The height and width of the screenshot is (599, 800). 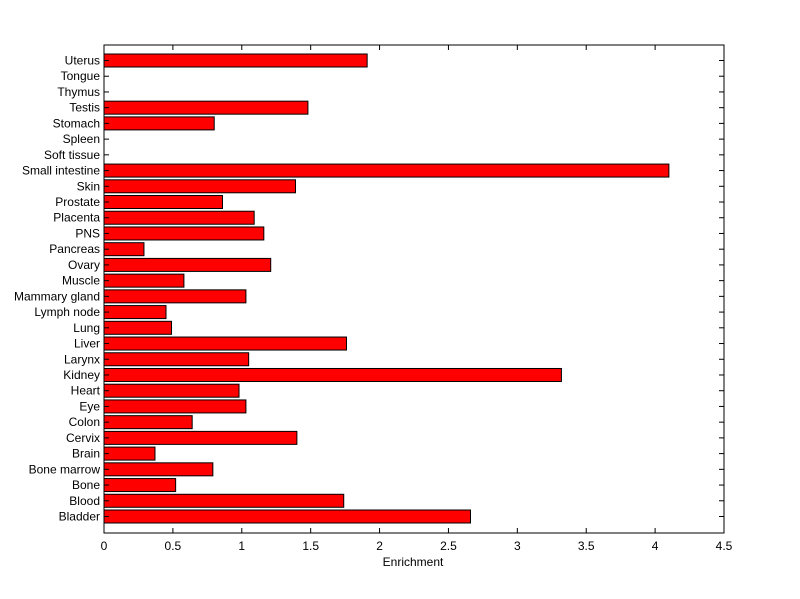 What do you see at coordinates (76, 123) in the screenshot?
I see `y-tick-label-stomach: Stomach` at bounding box center [76, 123].